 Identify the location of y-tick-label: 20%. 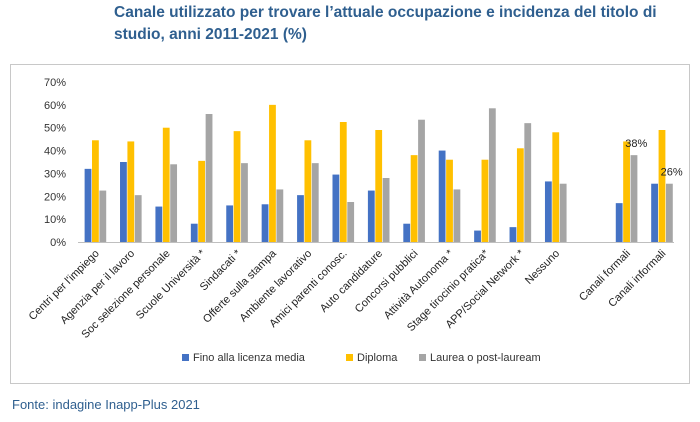
(55, 197).